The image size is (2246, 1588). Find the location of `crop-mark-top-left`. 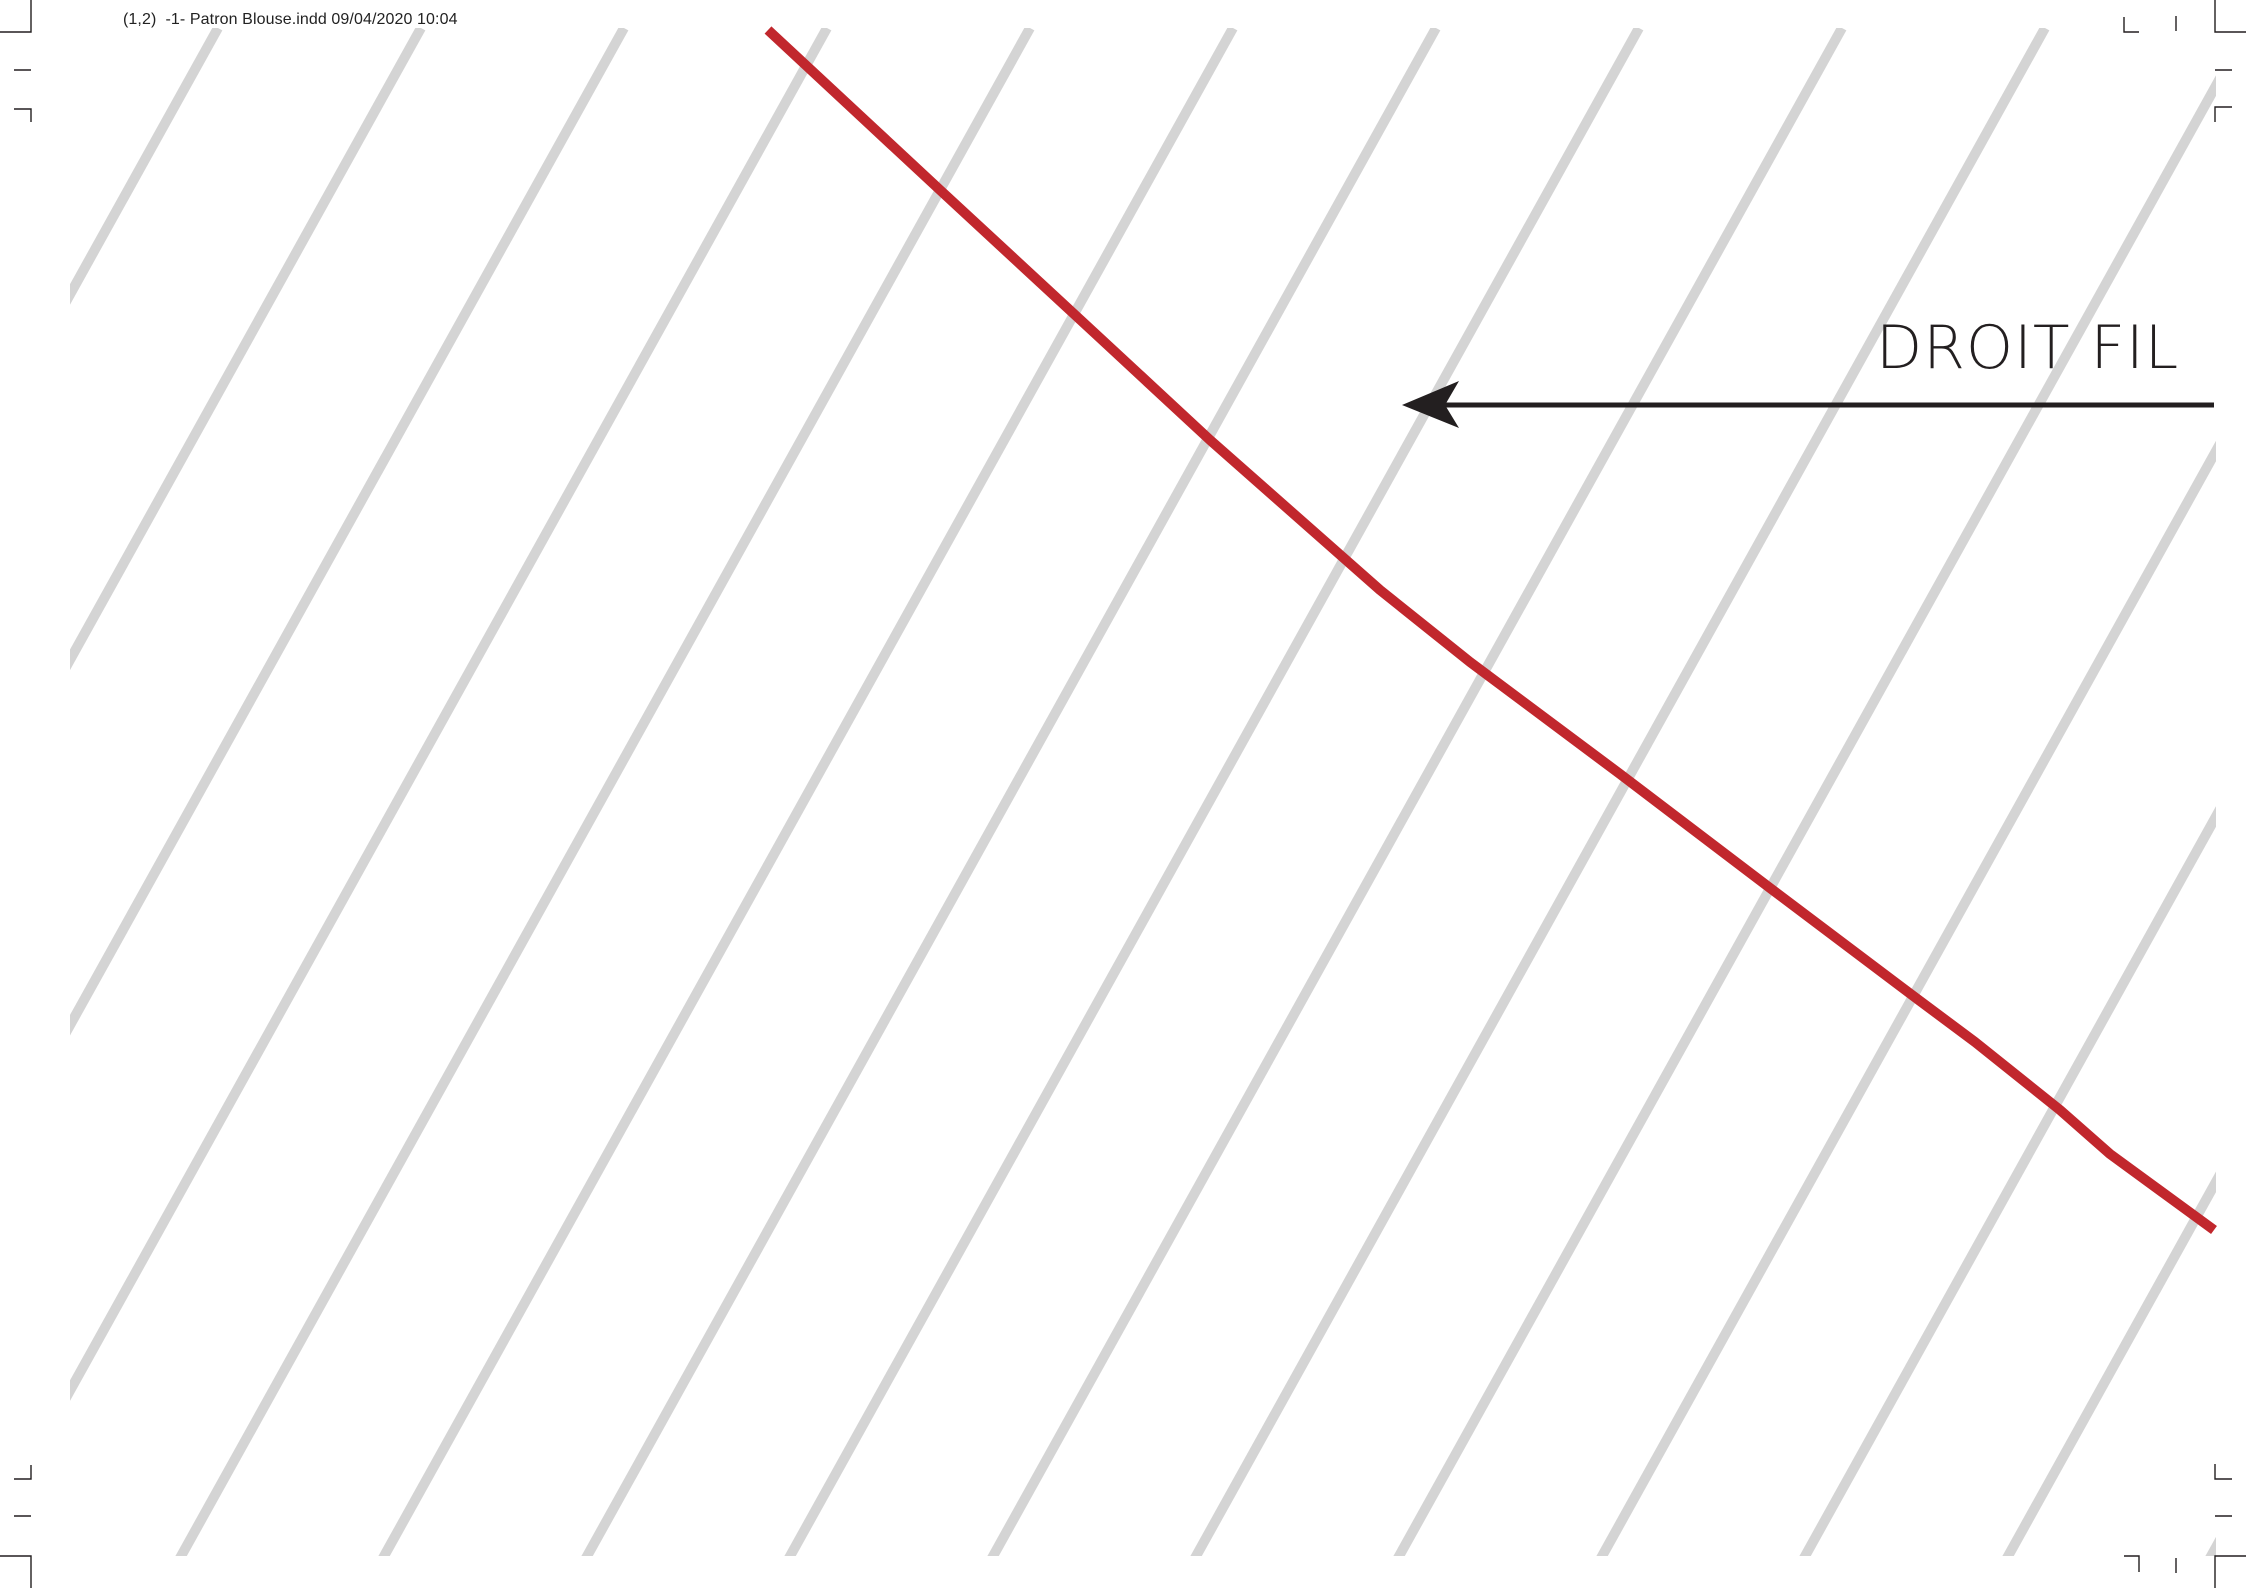

crop-mark-top-left is located at coordinates (16, 16).